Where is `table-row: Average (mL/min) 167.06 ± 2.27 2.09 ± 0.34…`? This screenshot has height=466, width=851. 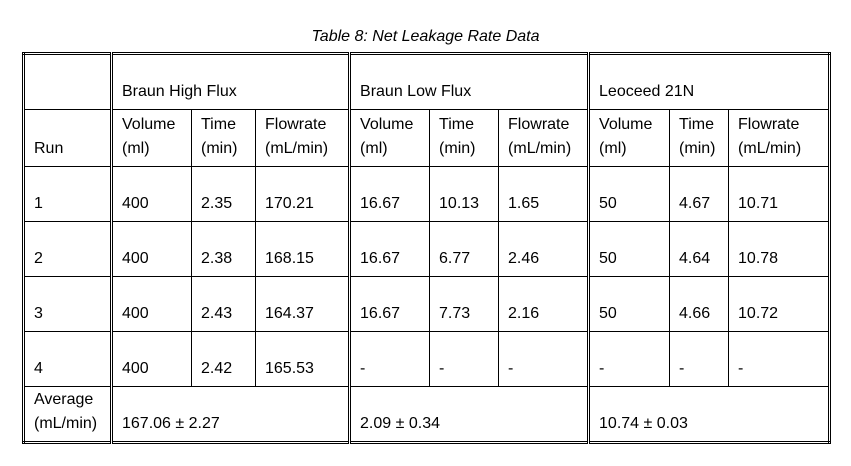 table-row: Average (mL/min) 167.06 ± 2.27 2.09 ± 0.34… is located at coordinates (427, 414).